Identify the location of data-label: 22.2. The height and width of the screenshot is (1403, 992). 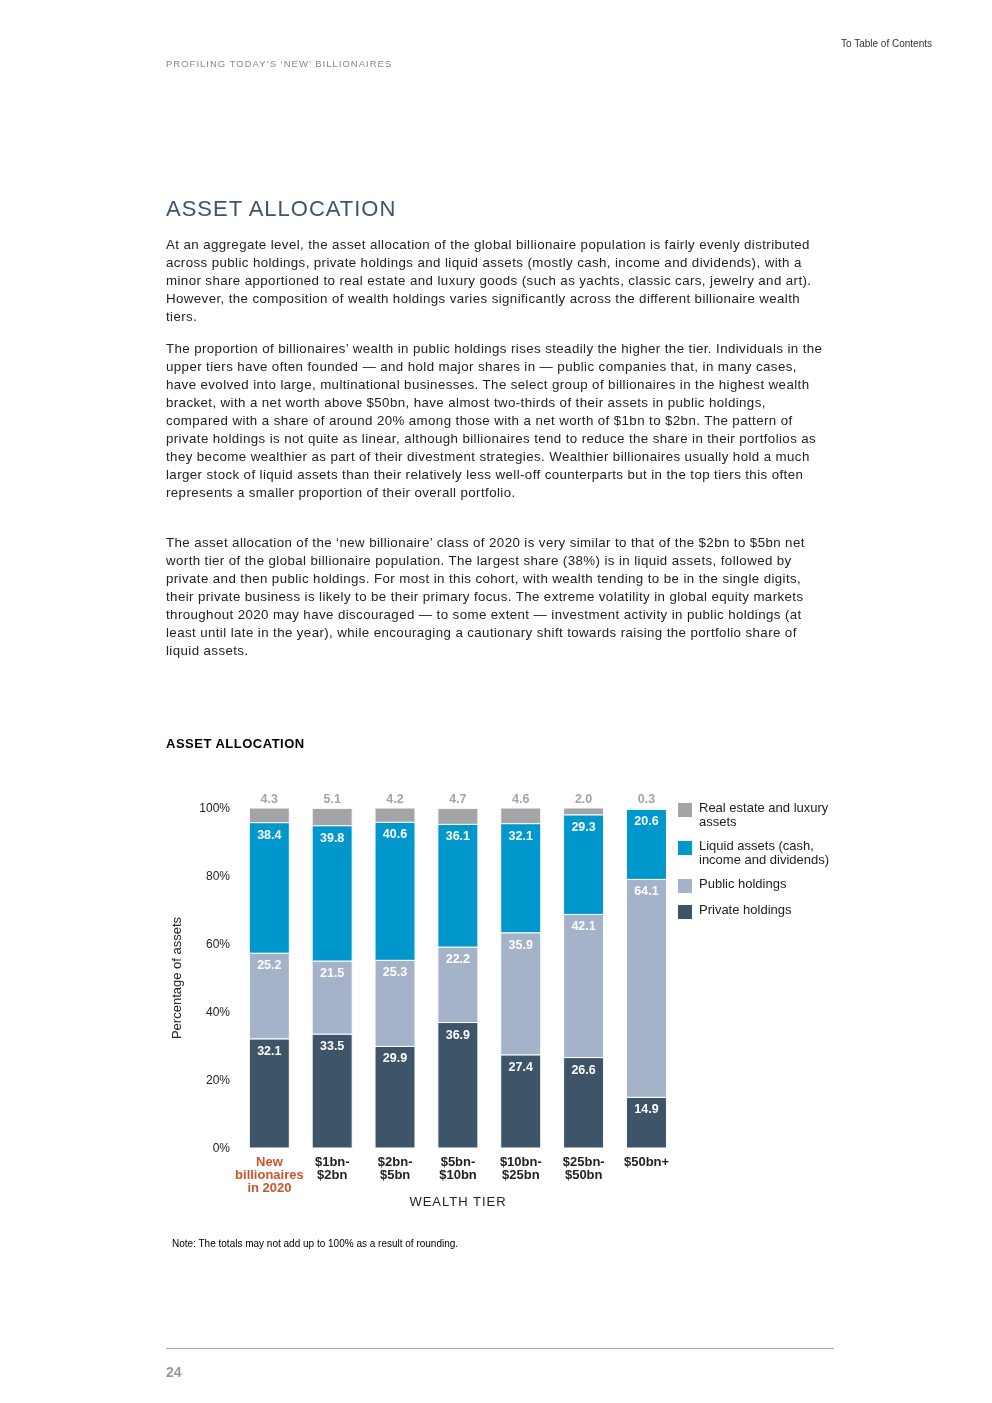
(458, 959).